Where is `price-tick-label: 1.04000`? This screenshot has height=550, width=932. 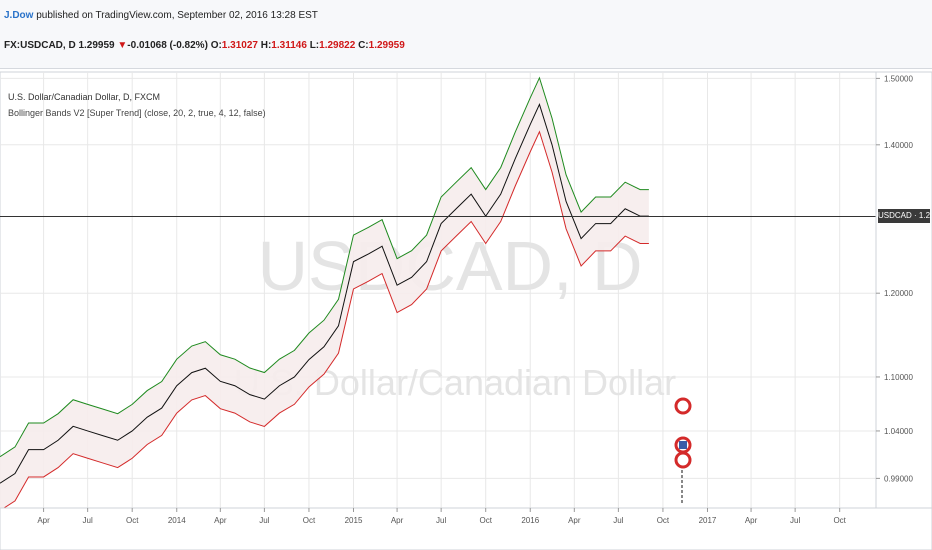
price-tick-label: 1.04000 is located at coordinates (898, 431).